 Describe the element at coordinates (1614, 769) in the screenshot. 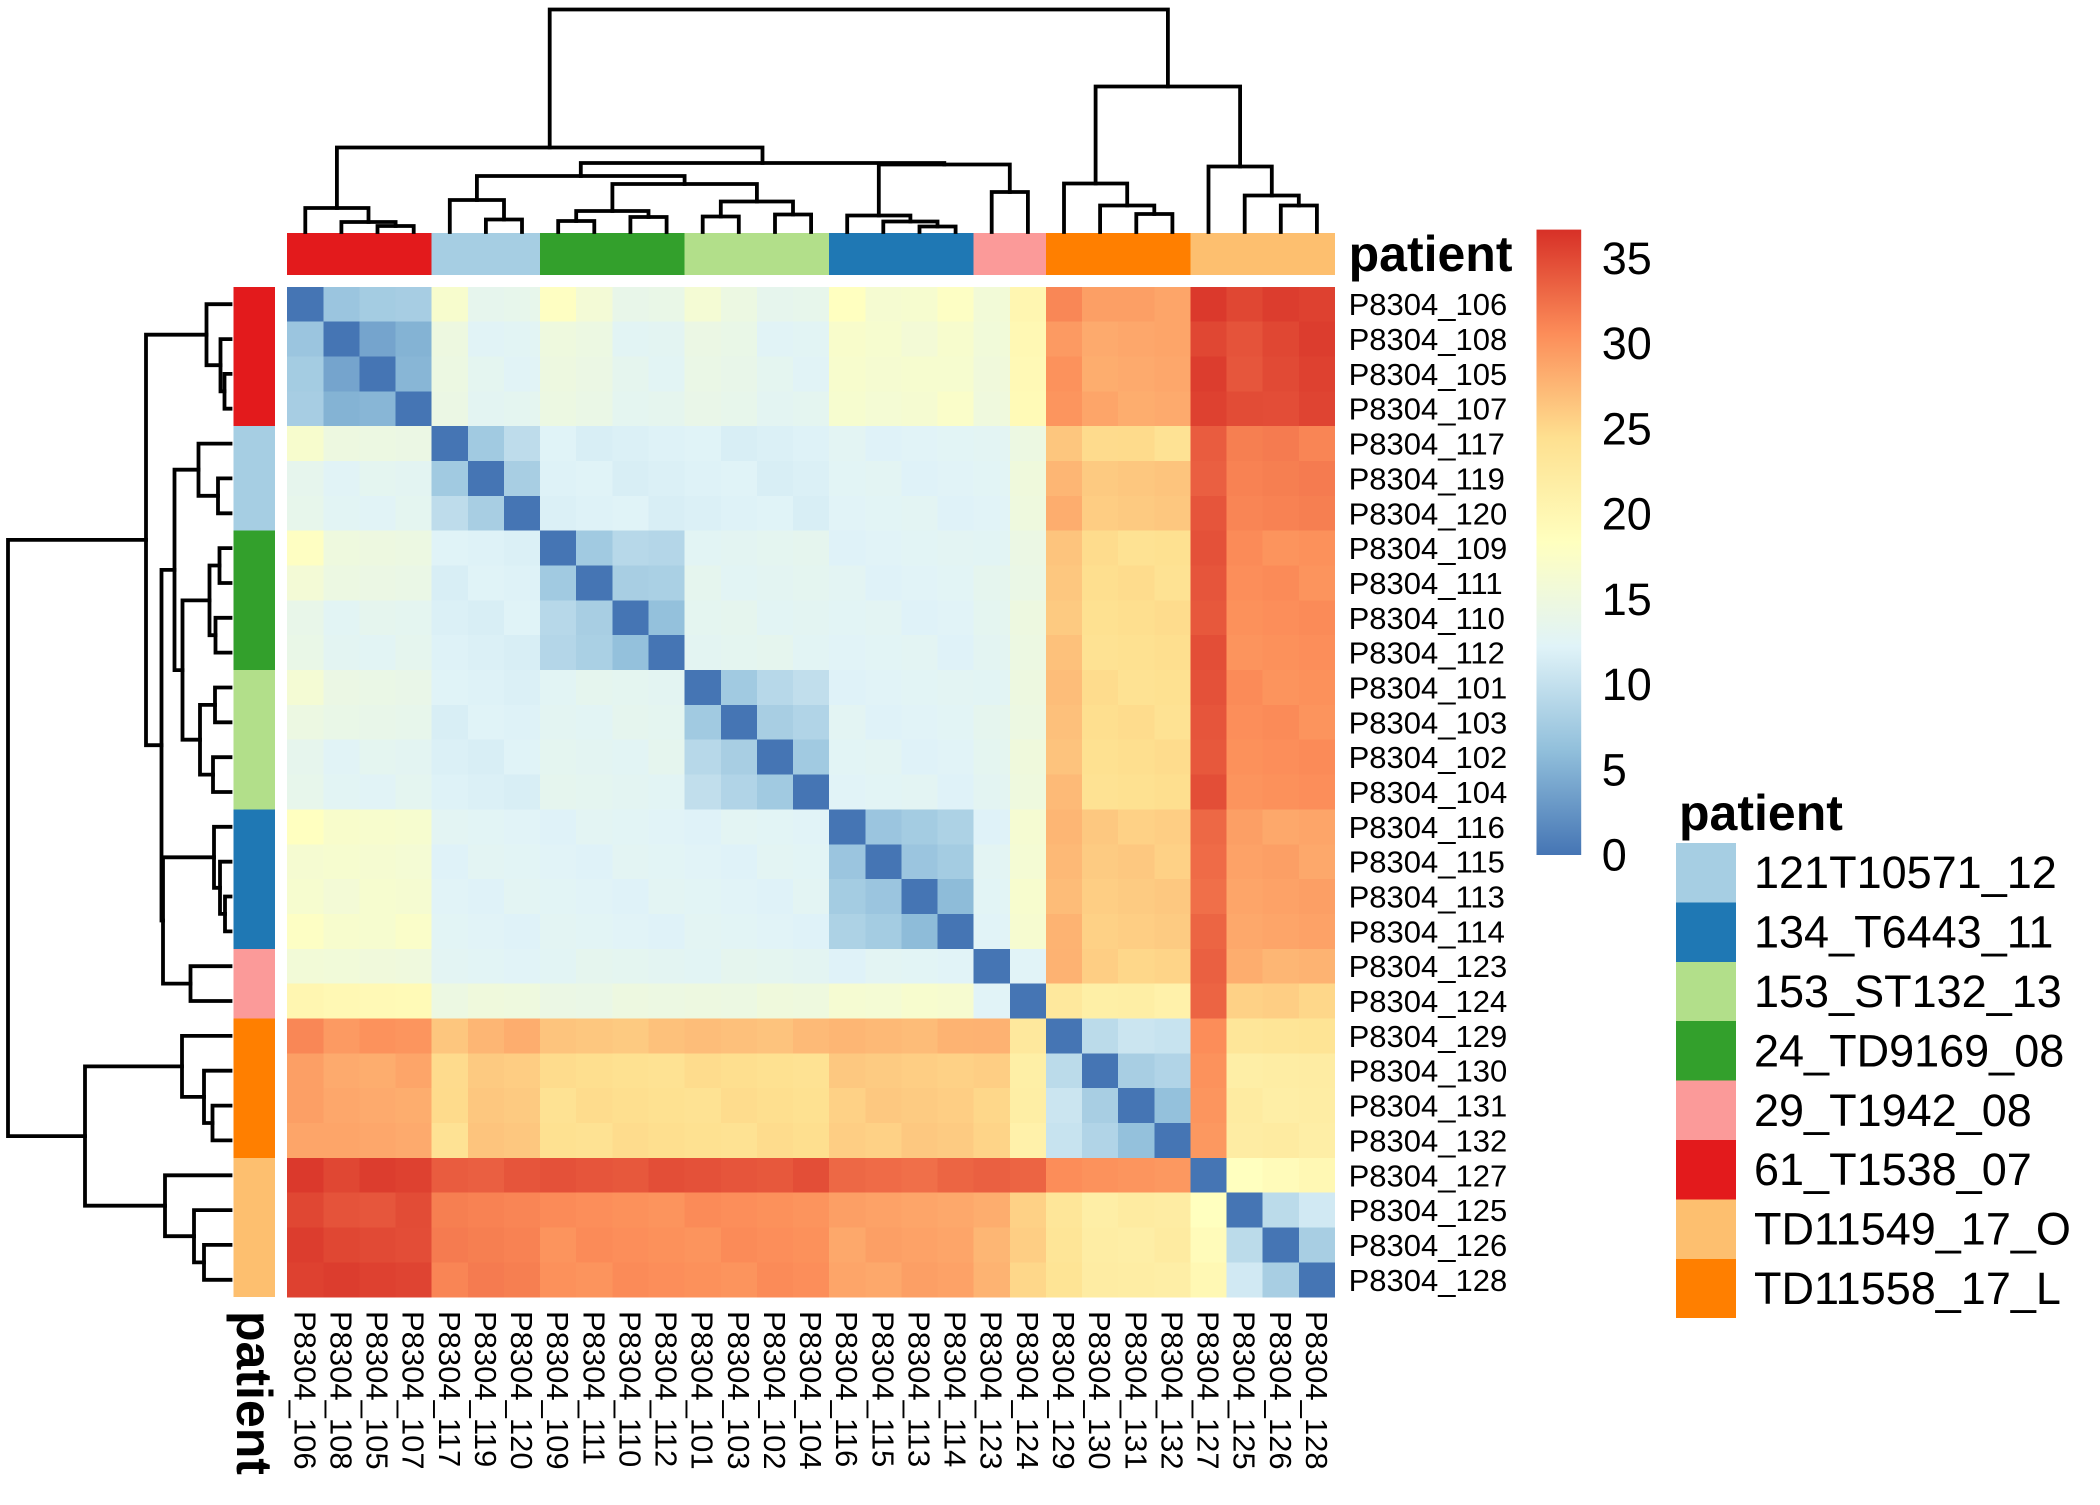

I see `svg-text: 5` at that location.